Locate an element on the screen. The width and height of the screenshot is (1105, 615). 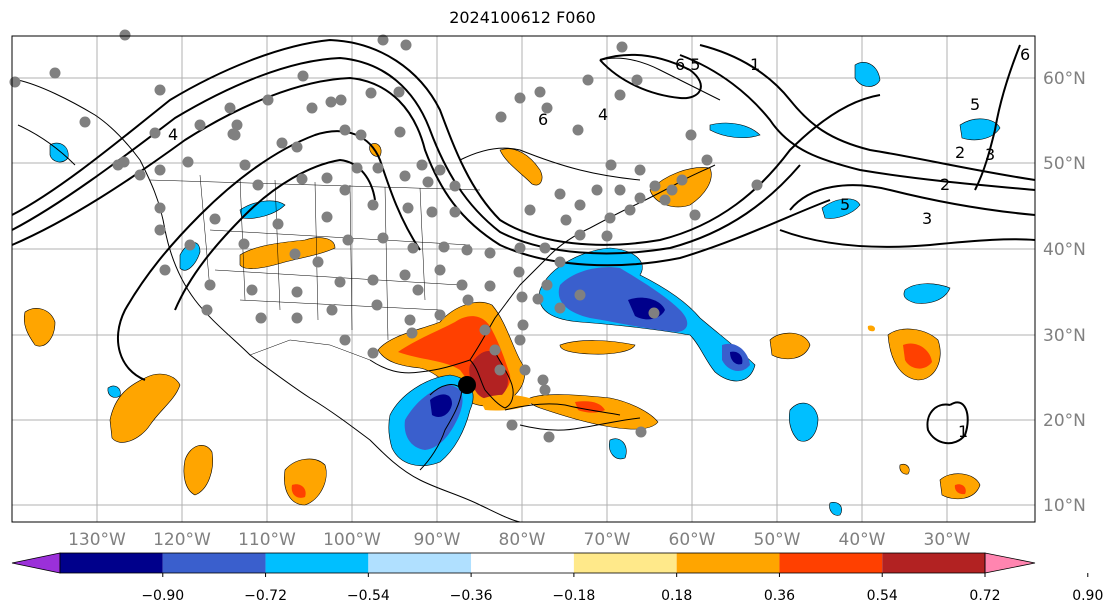
storm-center-marker is located at coordinates (467, 385).